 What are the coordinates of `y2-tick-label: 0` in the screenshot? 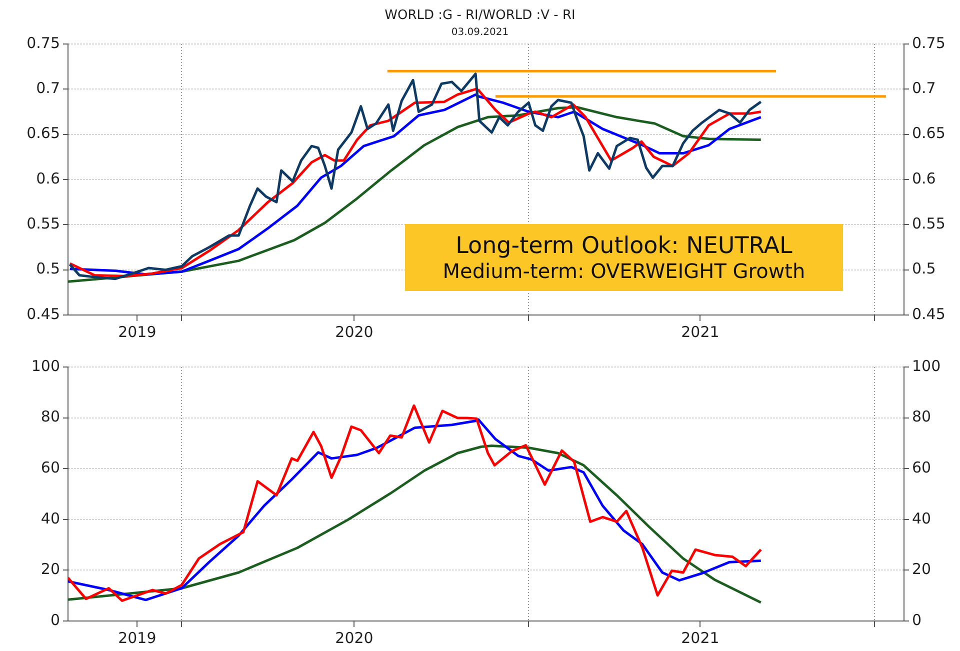 It's located at (917, 619).